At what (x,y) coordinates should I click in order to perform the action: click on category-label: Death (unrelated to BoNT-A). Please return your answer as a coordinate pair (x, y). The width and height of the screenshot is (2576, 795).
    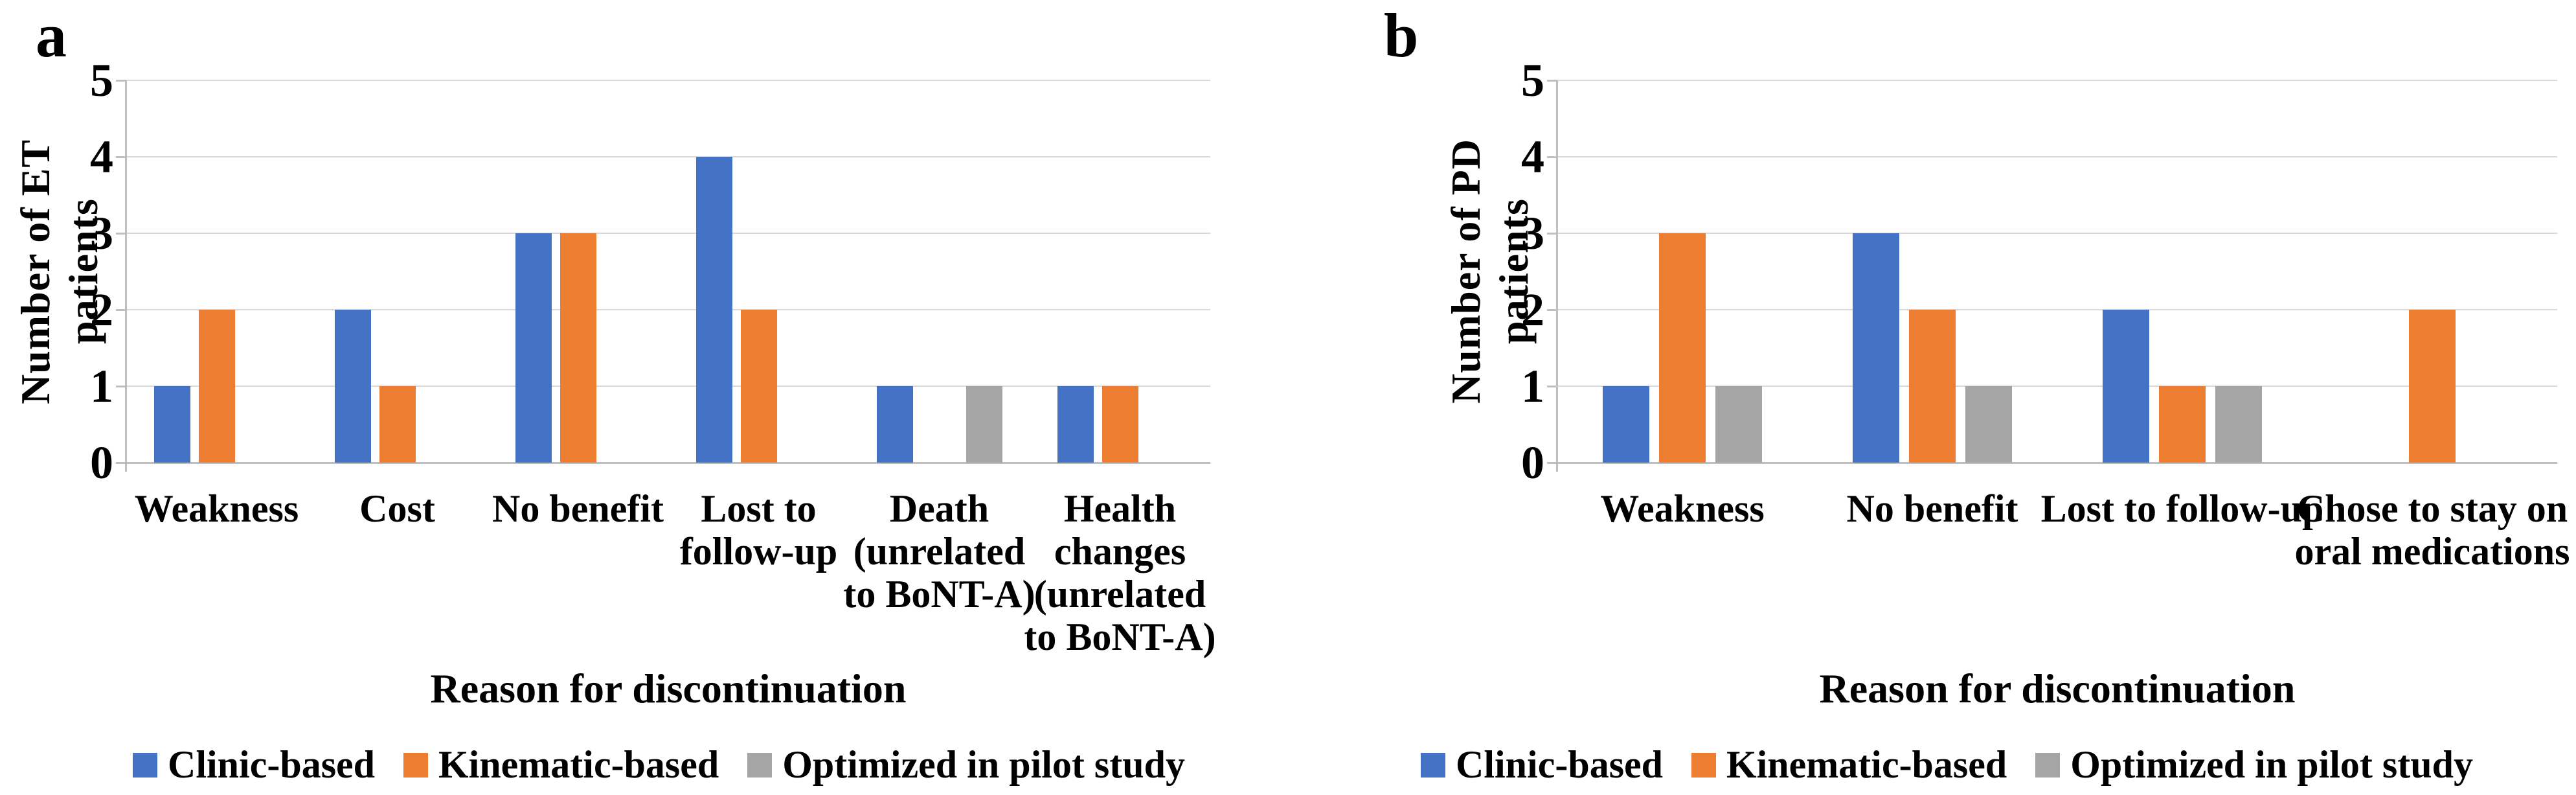
    Looking at the image, I should click on (939, 552).